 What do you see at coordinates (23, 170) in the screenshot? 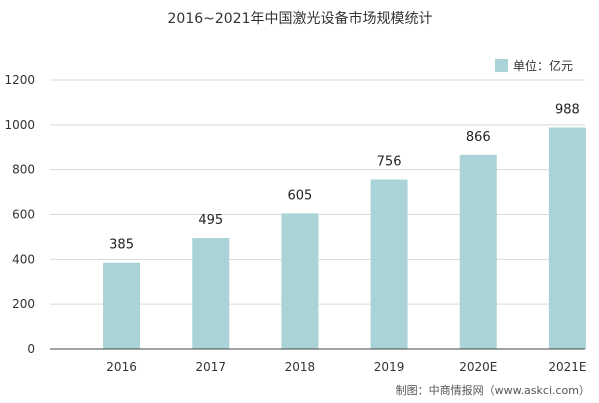
I see `y-tick-label: 800` at bounding box center [23, 170].